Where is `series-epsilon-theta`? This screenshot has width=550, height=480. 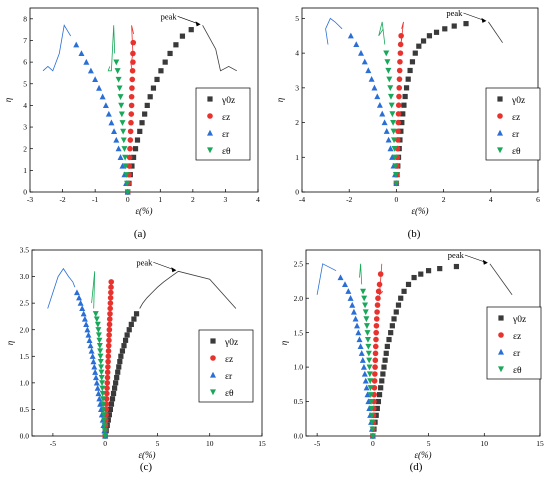
series-epsilon-theta is located at coordinates (100, 355).